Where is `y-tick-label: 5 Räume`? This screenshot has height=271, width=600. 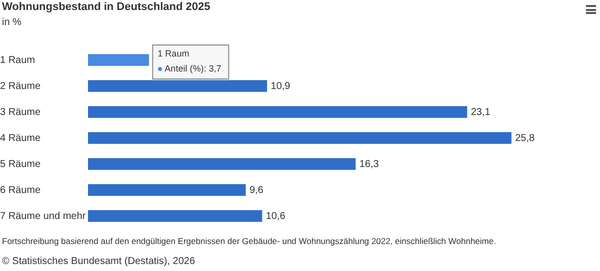
y-tick-label: 5 Räume is located at coordinates (21, 164).